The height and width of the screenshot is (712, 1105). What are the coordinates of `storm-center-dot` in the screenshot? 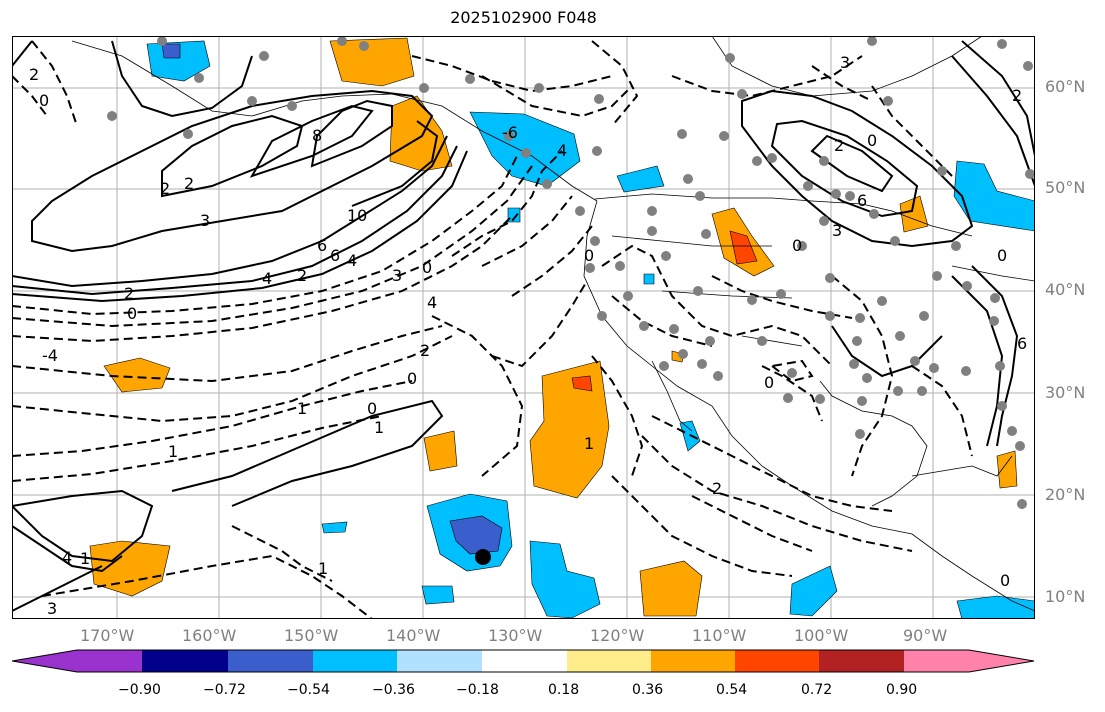 It's located at (483, 557).